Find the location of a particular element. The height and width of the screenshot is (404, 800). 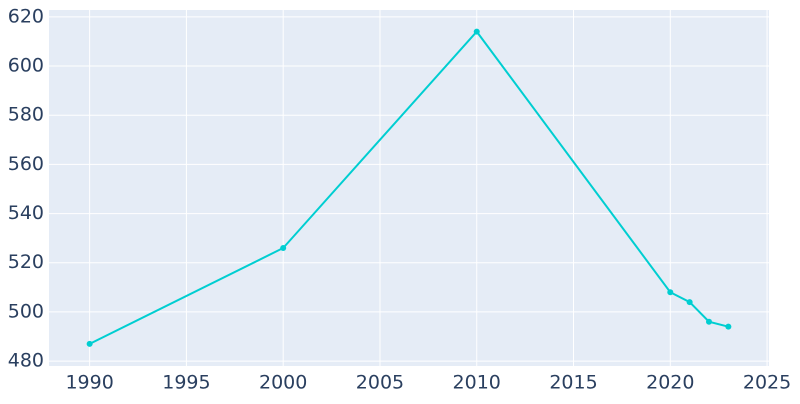

x-tick-label: 1995 is located at coordinates (186, 383).